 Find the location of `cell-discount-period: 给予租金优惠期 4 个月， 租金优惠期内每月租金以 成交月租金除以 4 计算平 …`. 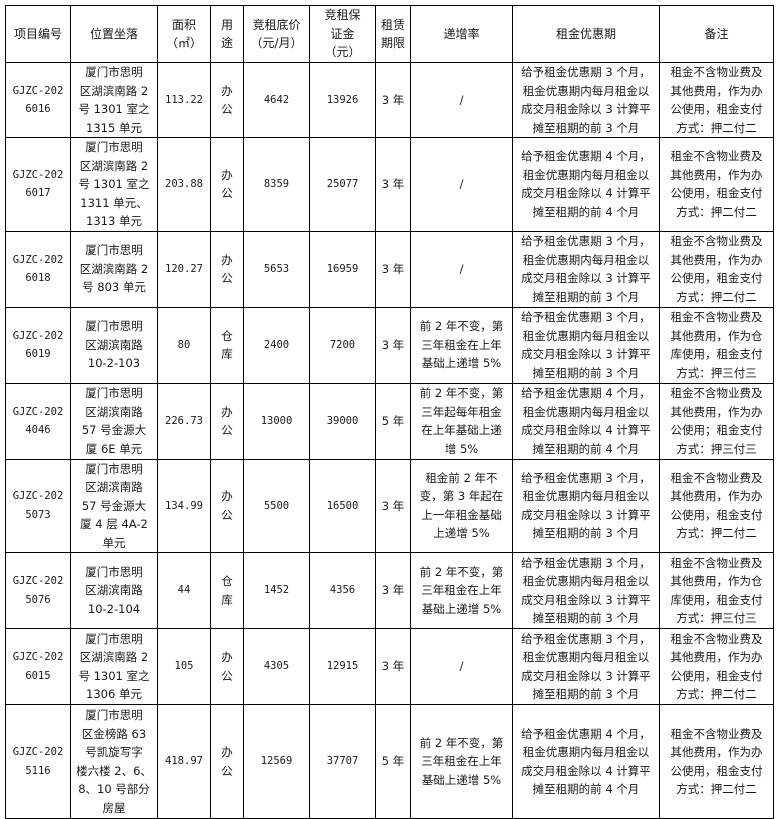

cell-discount-period: 给予租金优惠期 4 个月， 租金优惠期内每月租金以 成交月租金除以 4 计算平 … is located at coordinates (586, 761).